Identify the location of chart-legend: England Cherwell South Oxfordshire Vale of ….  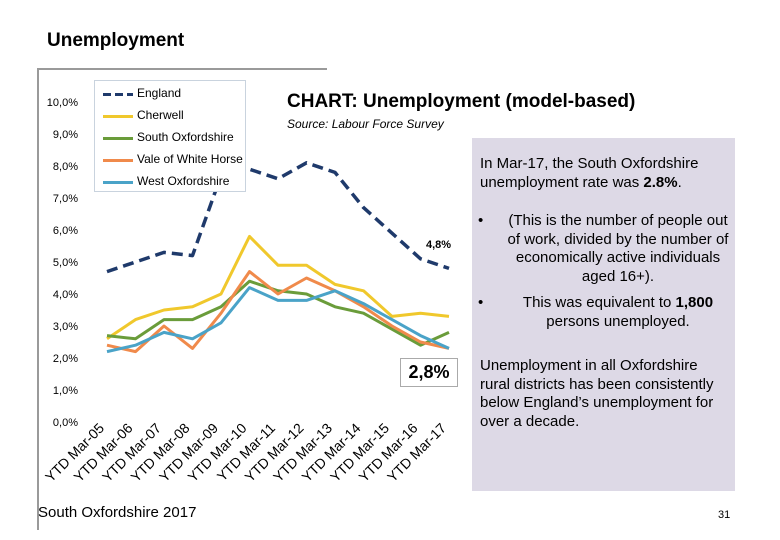
(170, 136).